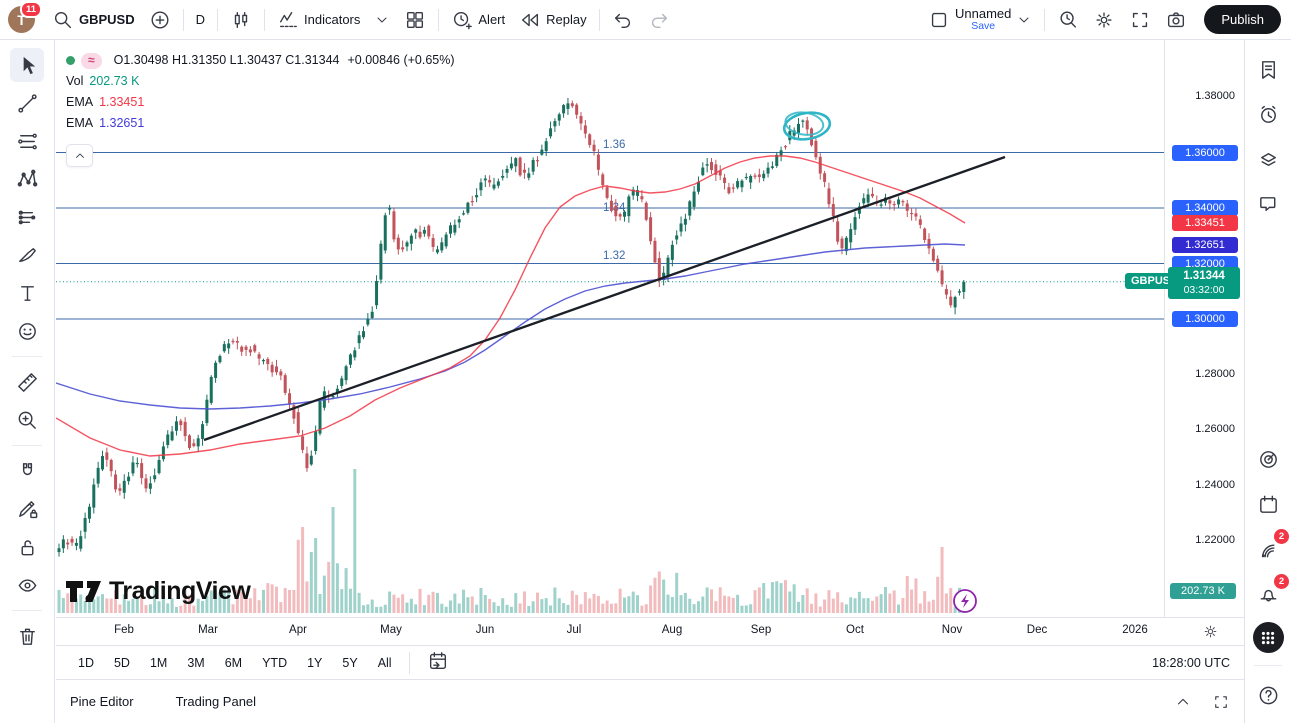  I want to click on screener-button, so click(1268, 459).